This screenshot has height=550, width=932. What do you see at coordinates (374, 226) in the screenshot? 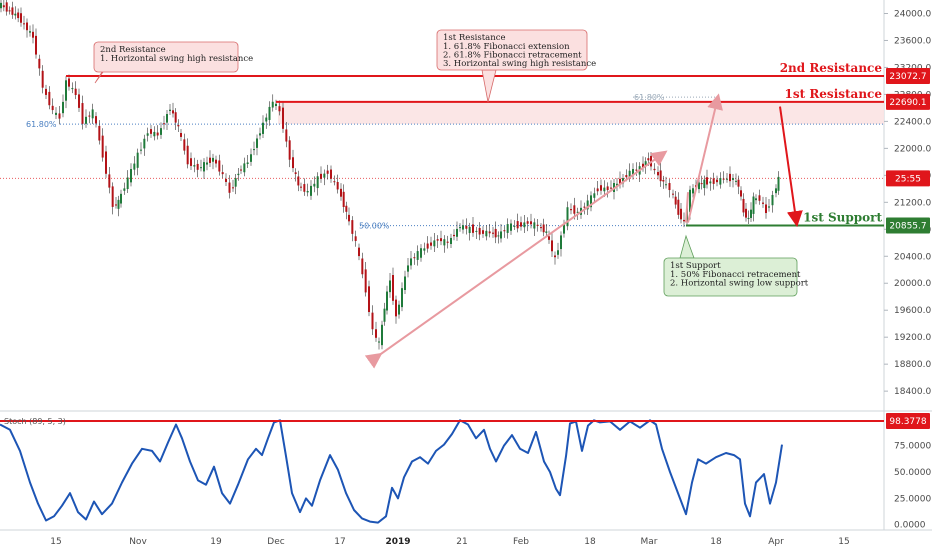
I see `fib-label: 50.00%` at bounding box center [374, 226].